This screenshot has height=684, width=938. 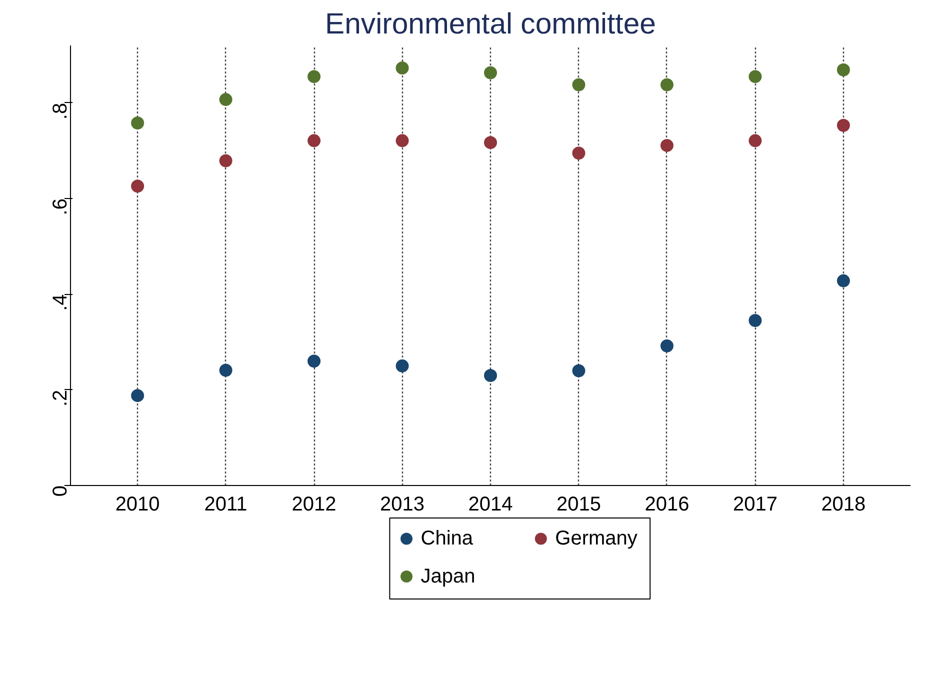 What do you see at coordinates (137, 505) in the screenshot?
I see `x-tick-label: 2010` at bounding box center [137, 505].